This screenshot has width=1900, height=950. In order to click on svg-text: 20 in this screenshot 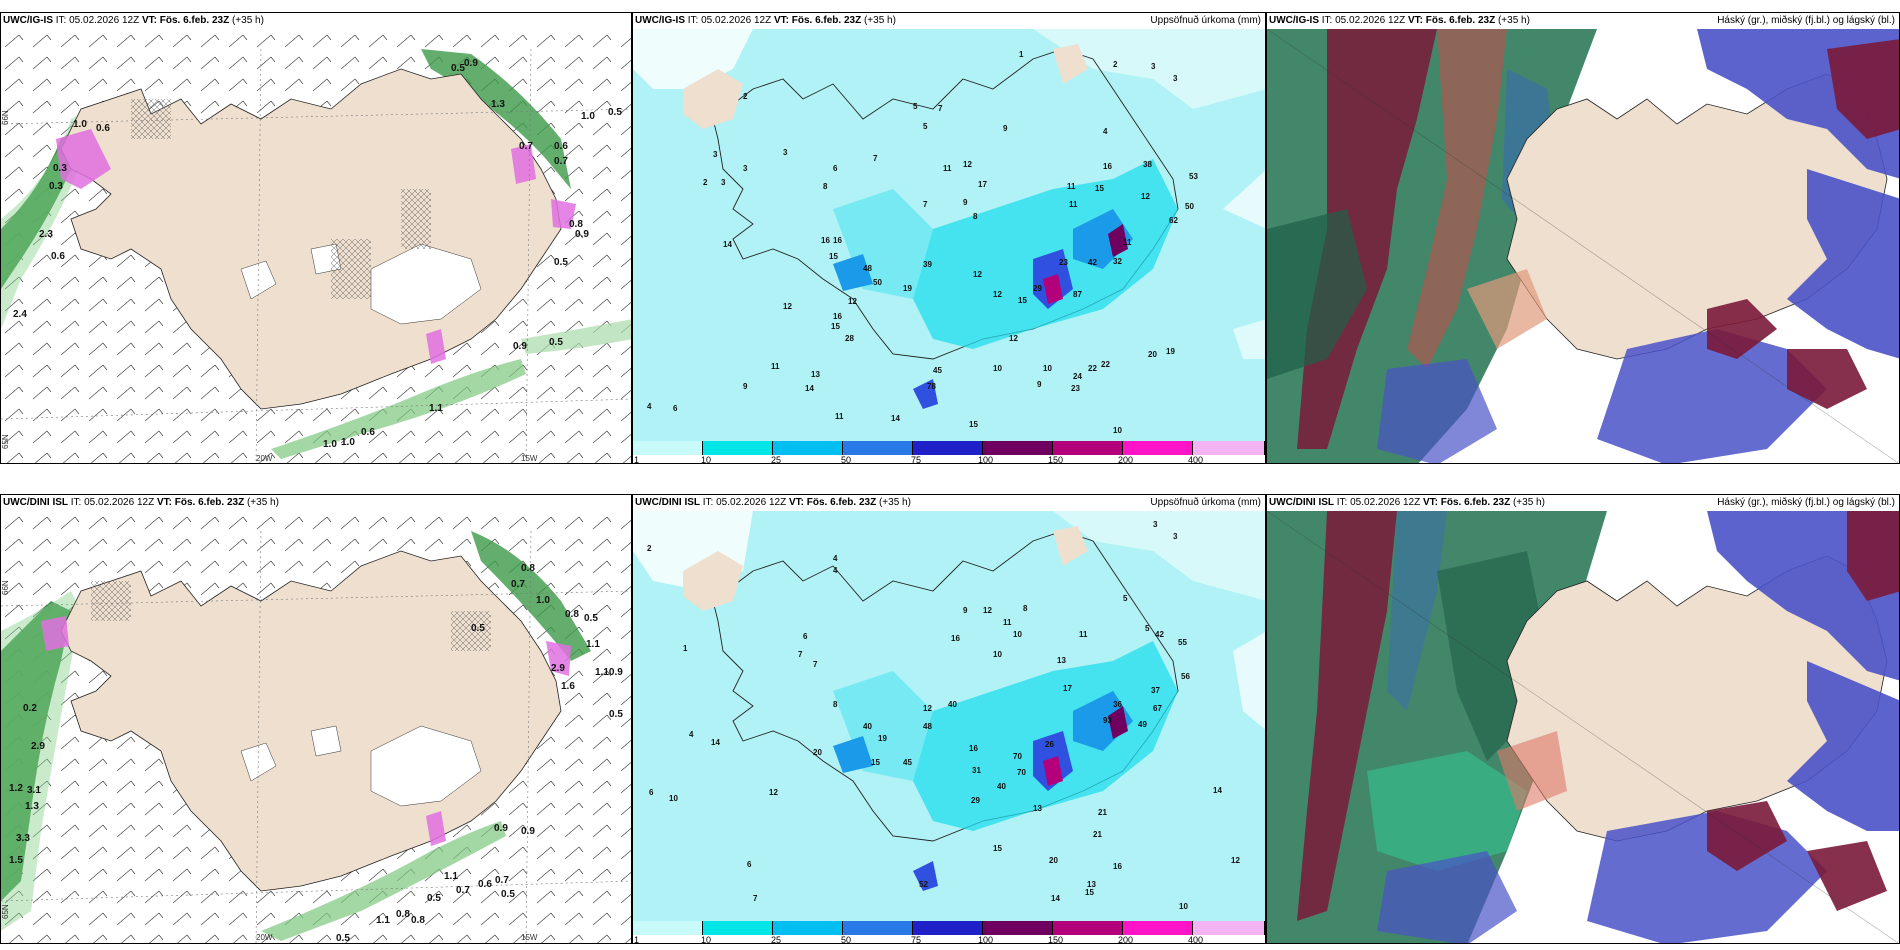, I will do `click(1152, 354)`.